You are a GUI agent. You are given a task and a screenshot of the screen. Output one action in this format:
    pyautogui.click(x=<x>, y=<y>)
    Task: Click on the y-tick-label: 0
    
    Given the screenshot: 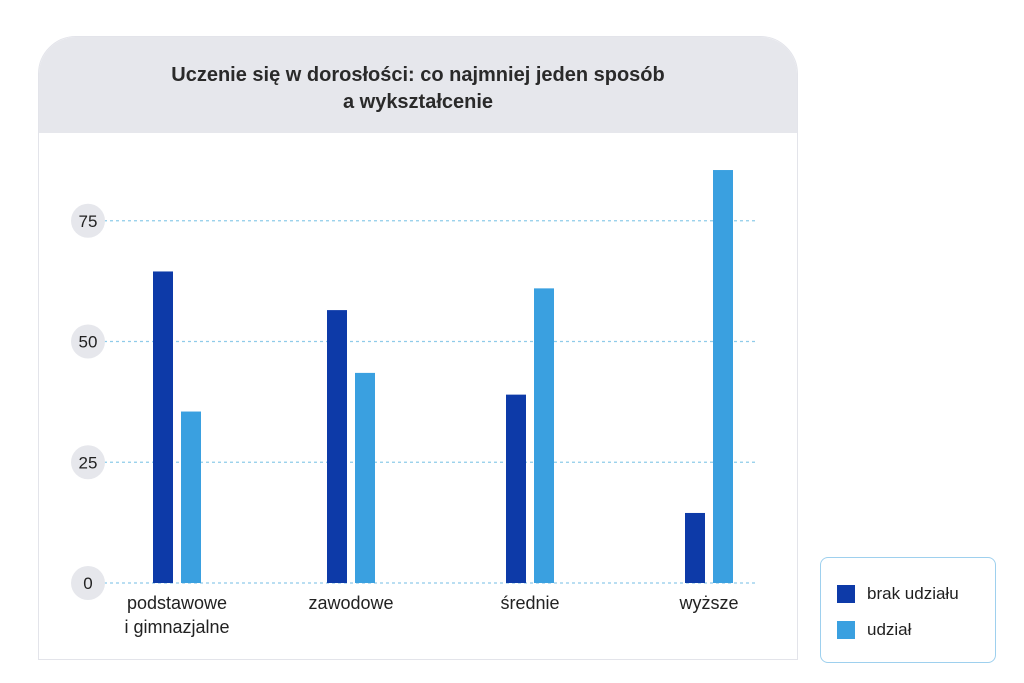 What is the action you would take?
    pyautogui.click(x=87, y=583)
    